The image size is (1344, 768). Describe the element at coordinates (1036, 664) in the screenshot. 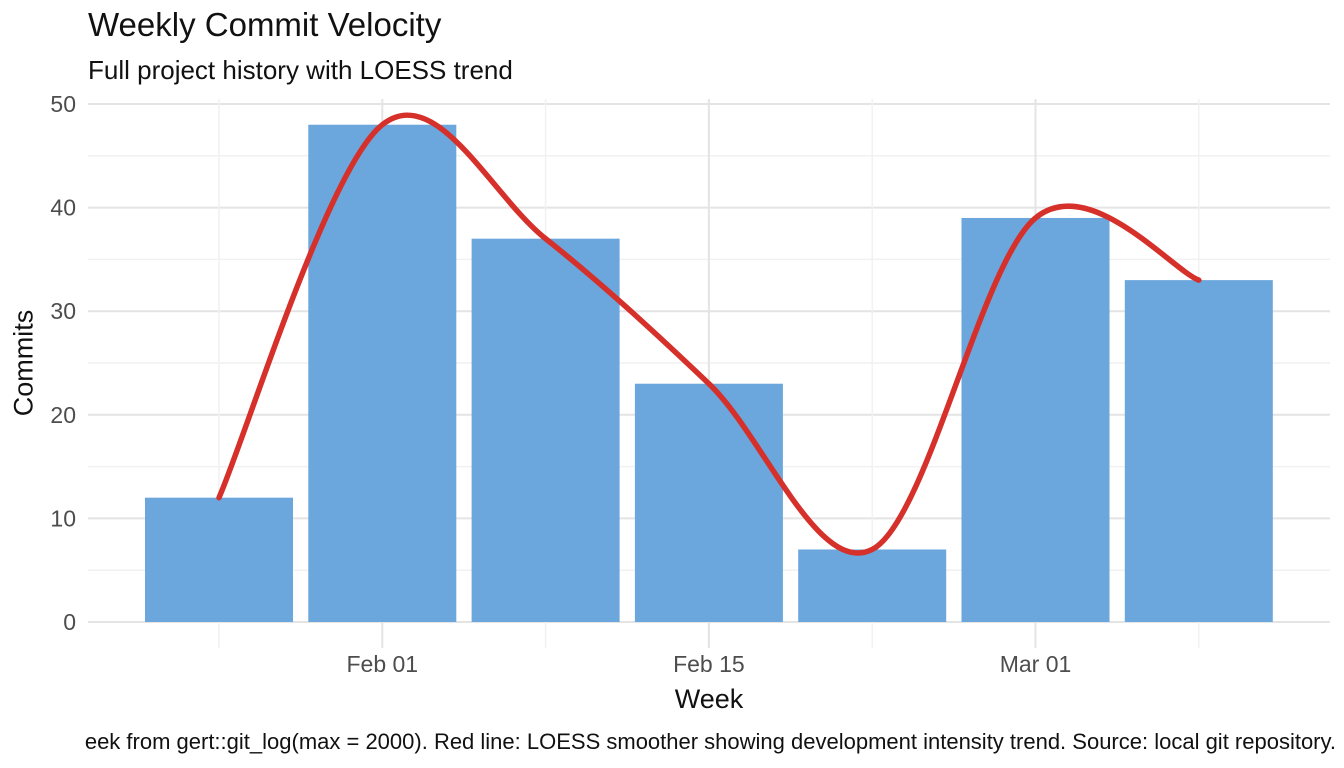

I see `x-tick-label: Mar 01` at that location.